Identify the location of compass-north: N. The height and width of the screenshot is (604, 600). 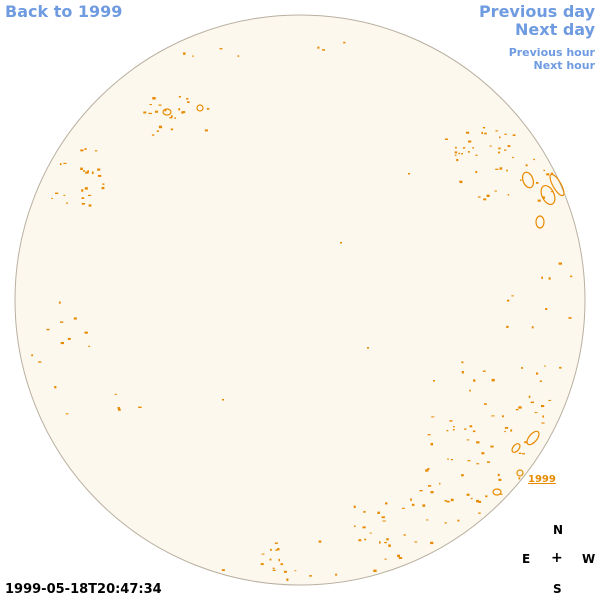
(558, 530).